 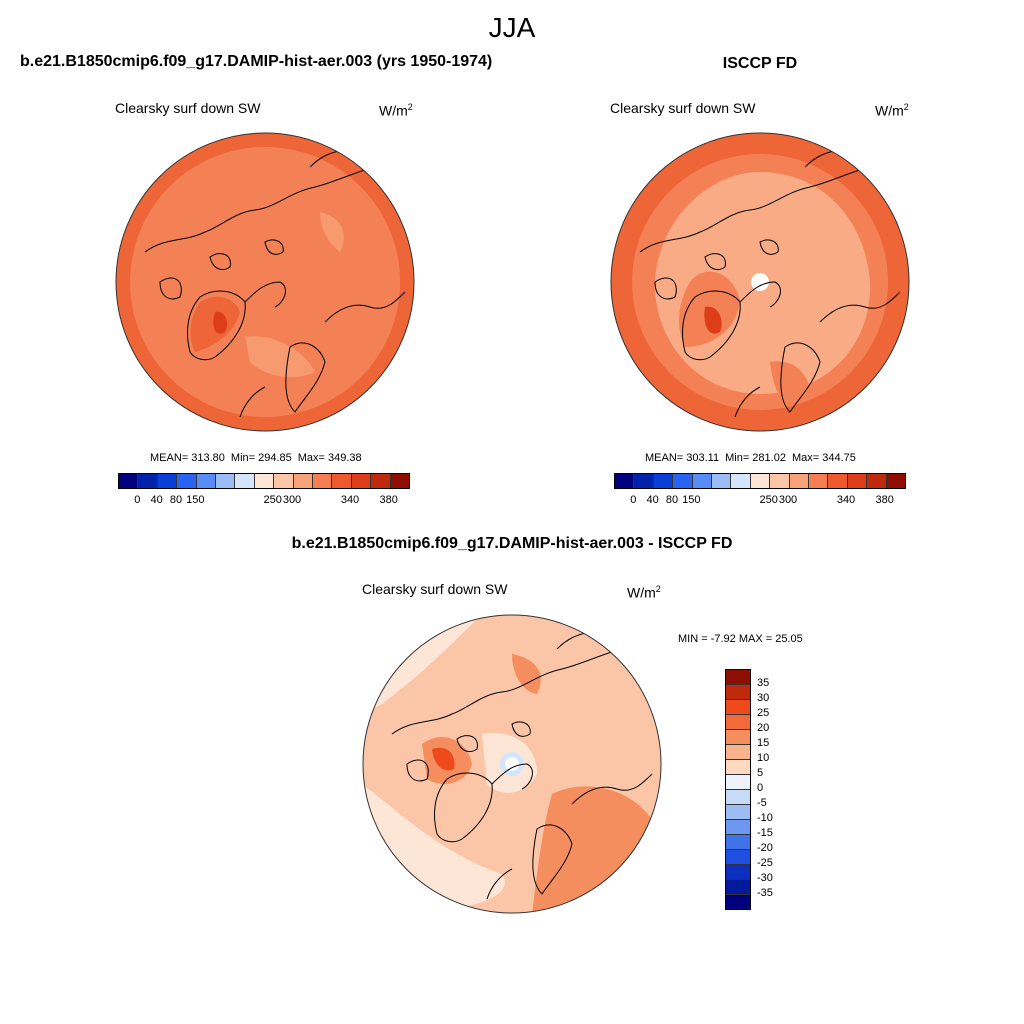 I want to click on diff-colorbar-label: 15, so click(x=763, y=743).